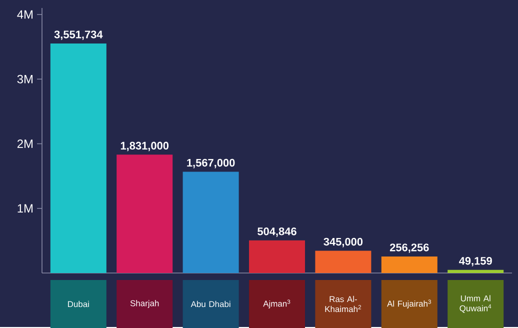 The image size is (518, 328). I want to click on x-tick-label: Umm Al Quwain$^{4}$, so click(476, 304).